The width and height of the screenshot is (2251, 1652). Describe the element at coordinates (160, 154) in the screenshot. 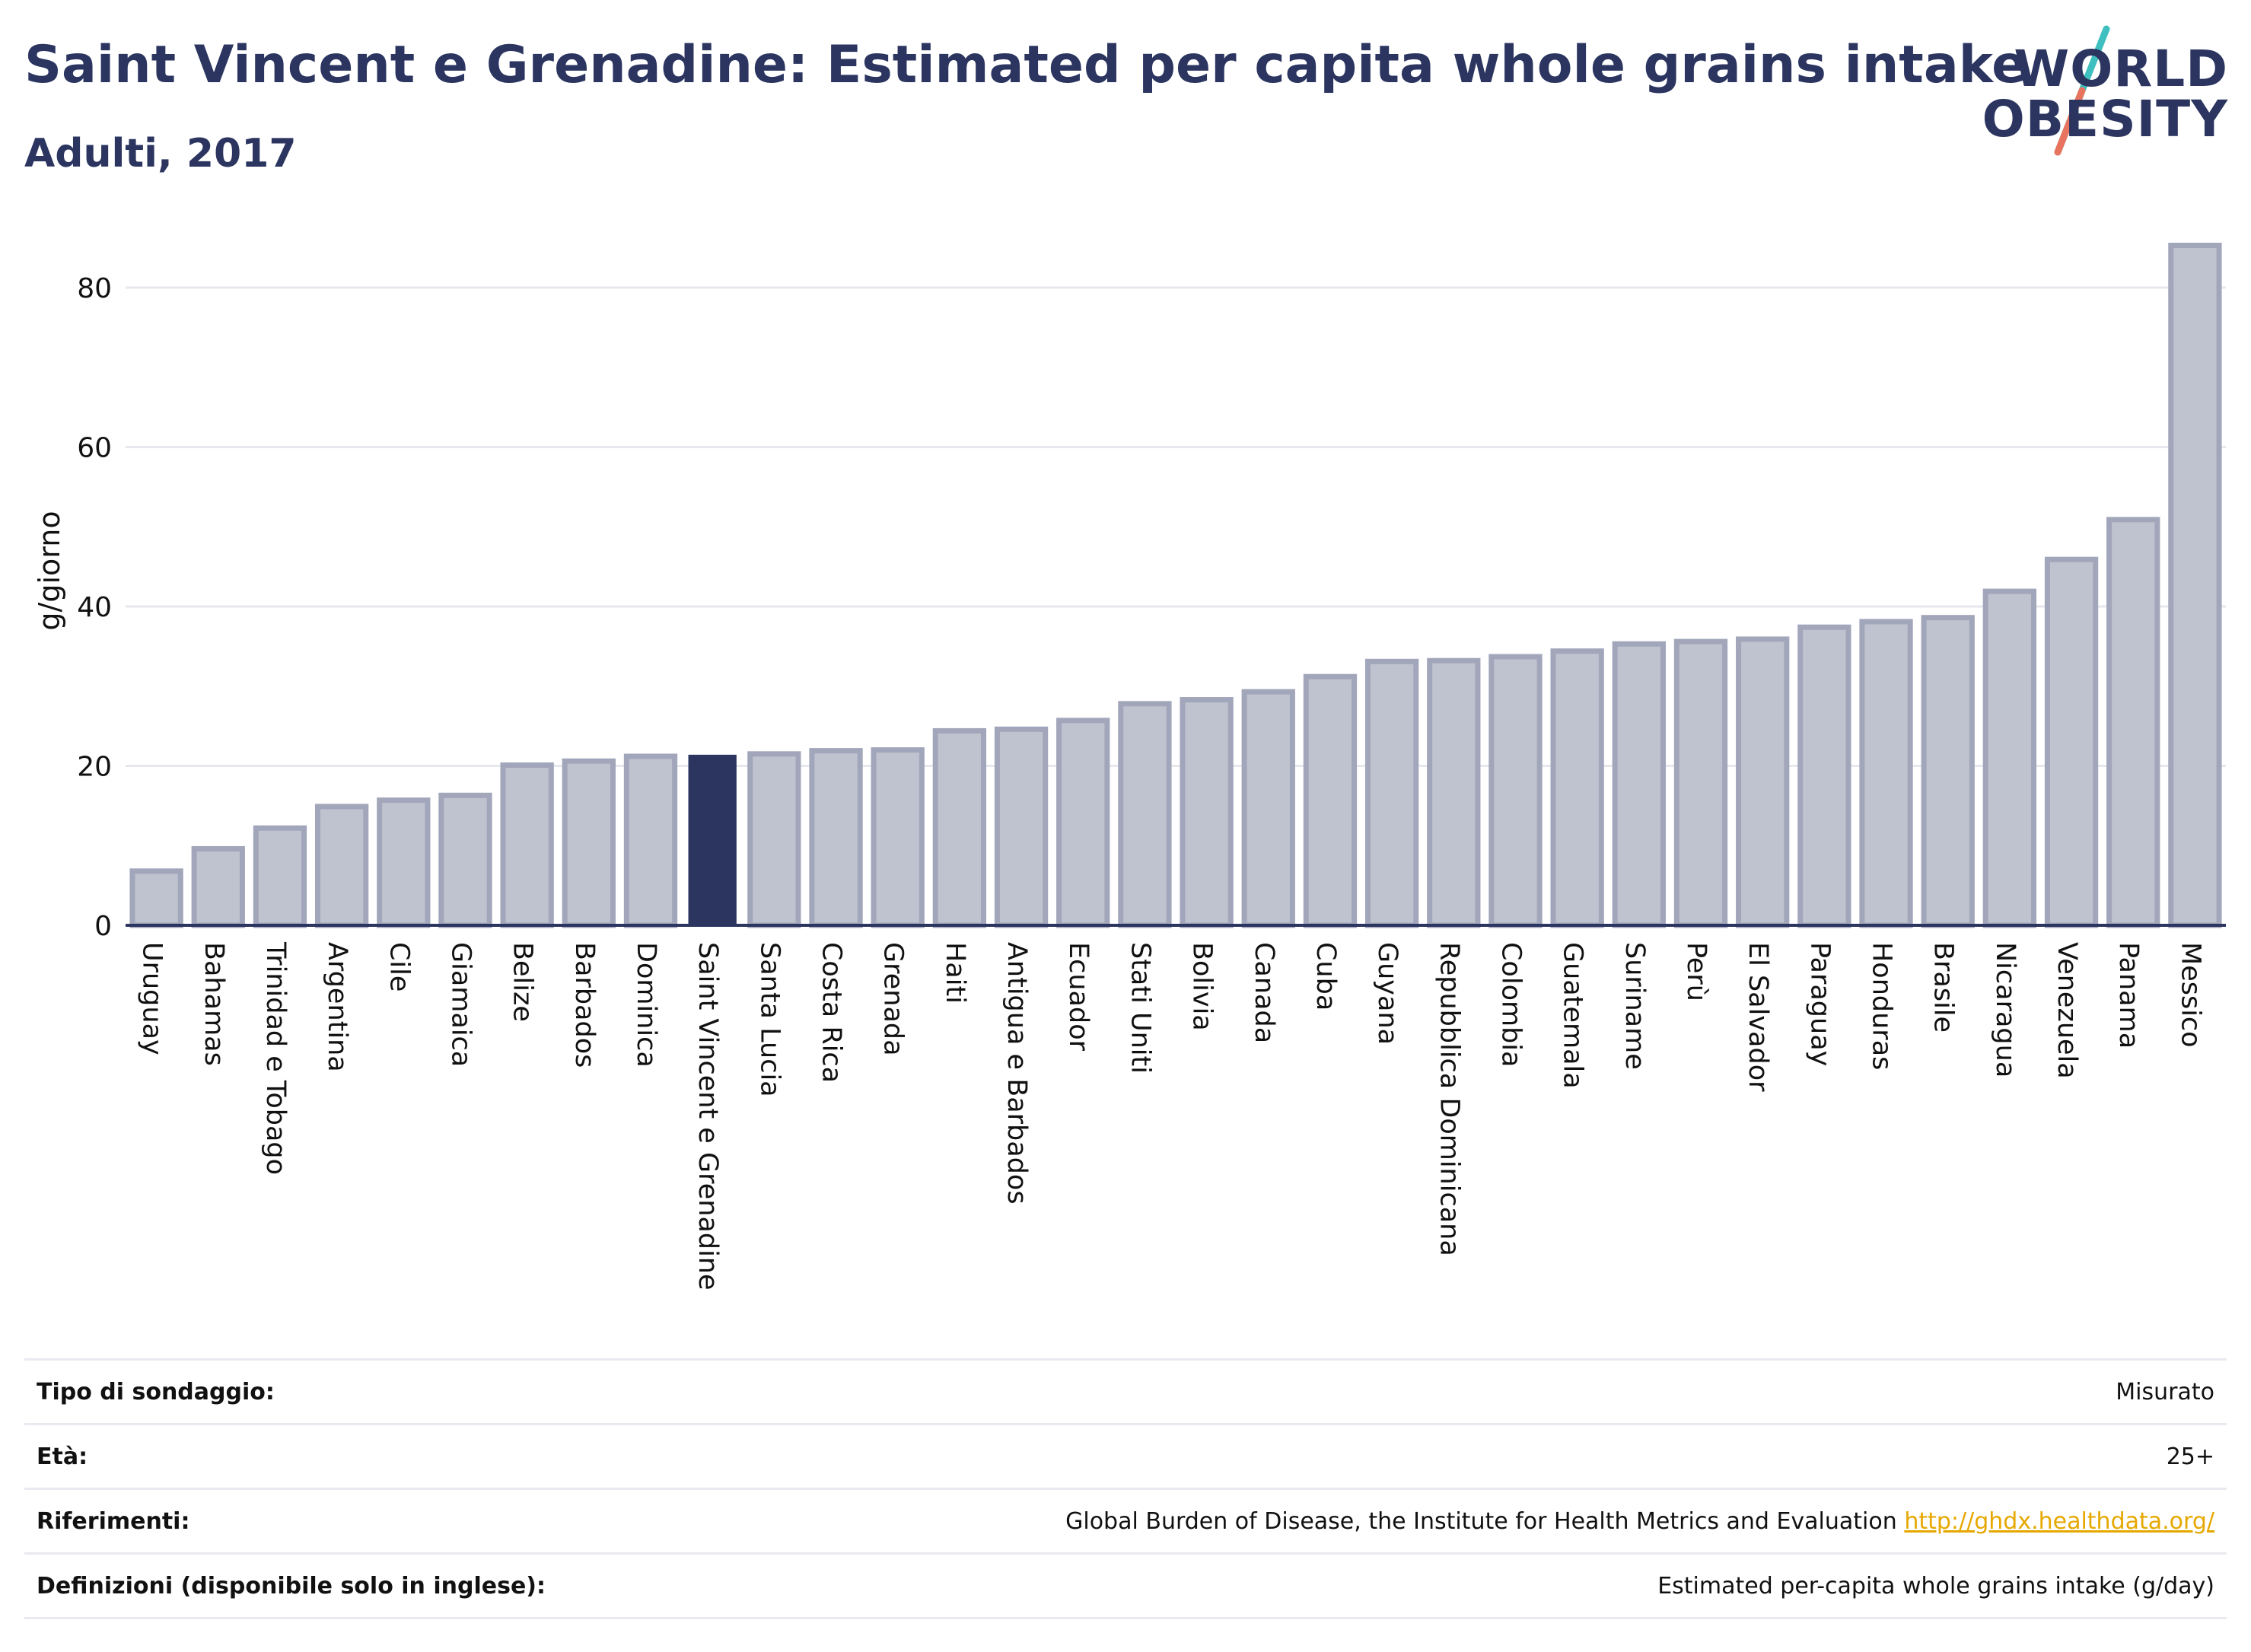

I see `chart-subtitle: Adulti, 2017` at that location.